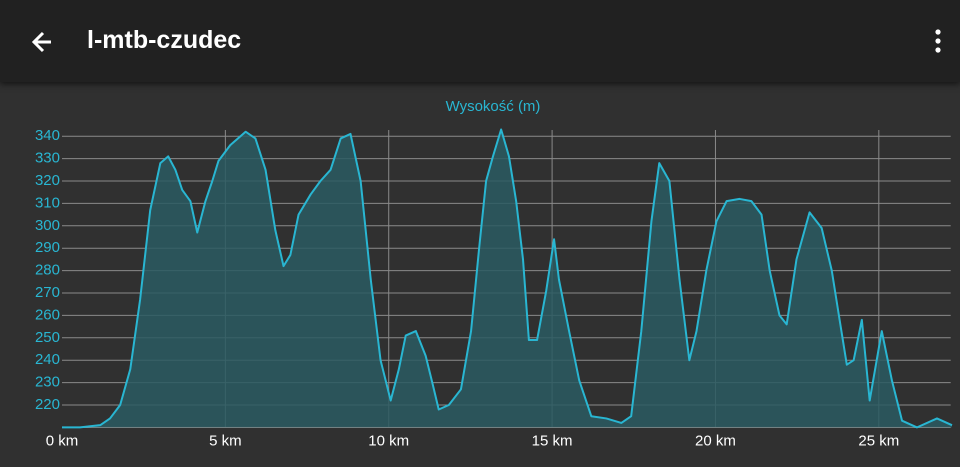  Describe the element at coordinates (552, 440) in the screenshot. I see `x-tick-label: 15 km` at that location.